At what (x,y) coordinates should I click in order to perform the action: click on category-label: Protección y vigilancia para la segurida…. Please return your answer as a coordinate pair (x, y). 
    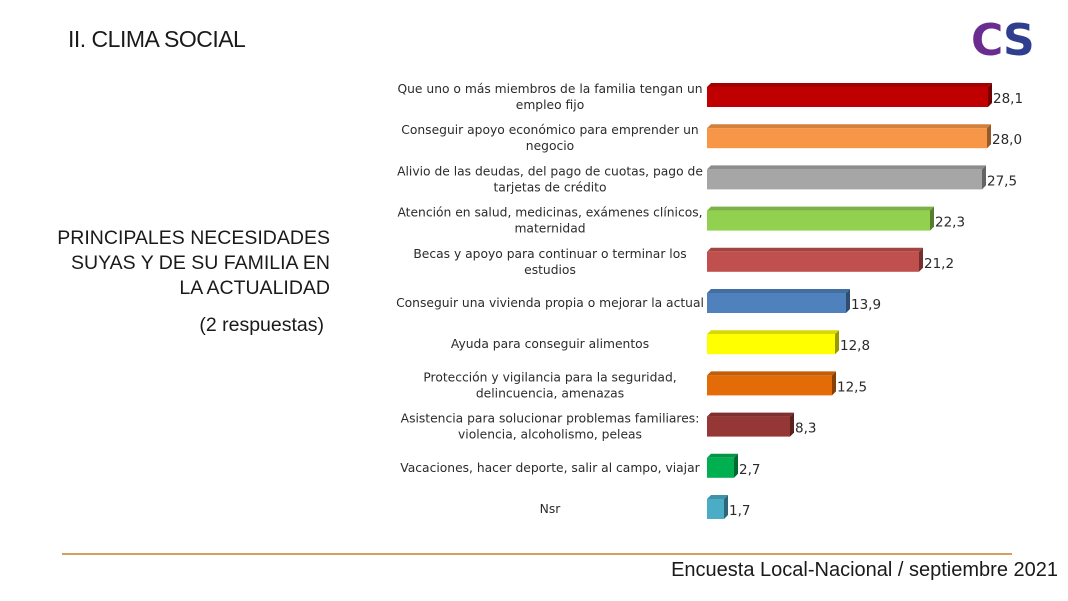
    Looking at the image, I should click on (549, 377).